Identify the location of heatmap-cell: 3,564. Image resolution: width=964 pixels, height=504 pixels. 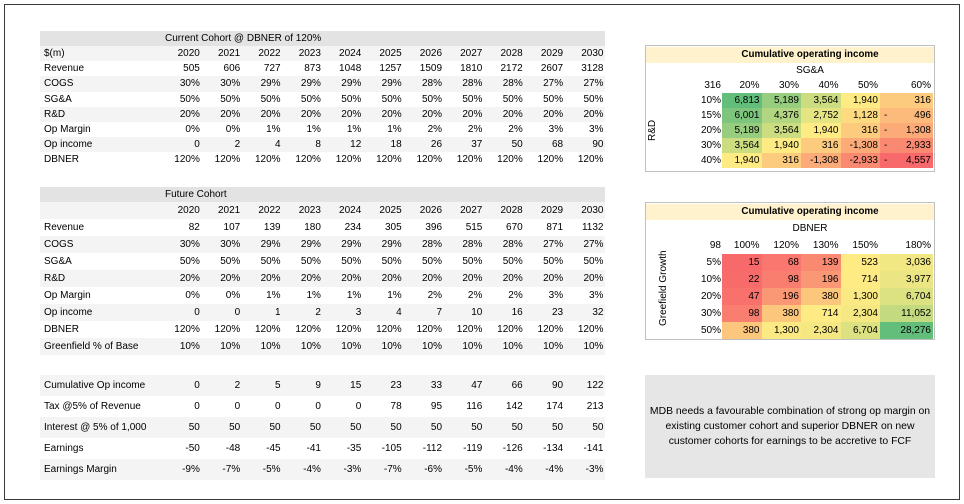
(742, 145).